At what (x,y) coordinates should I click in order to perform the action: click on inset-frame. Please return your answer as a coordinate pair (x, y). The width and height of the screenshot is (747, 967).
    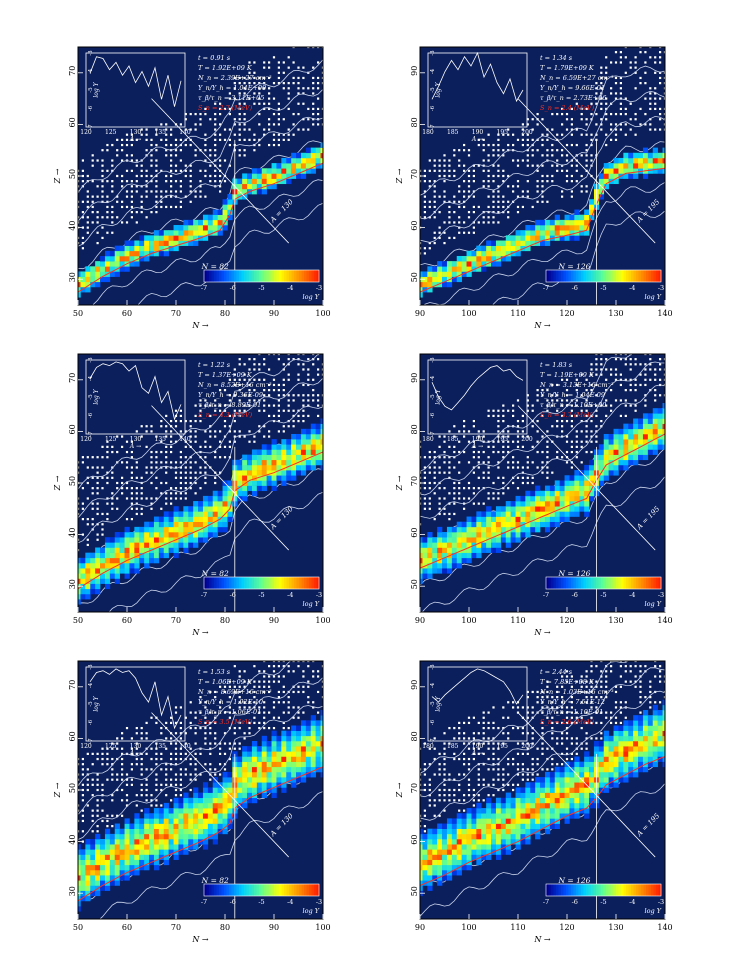
    Looking at the image, I should click on (135, 397).